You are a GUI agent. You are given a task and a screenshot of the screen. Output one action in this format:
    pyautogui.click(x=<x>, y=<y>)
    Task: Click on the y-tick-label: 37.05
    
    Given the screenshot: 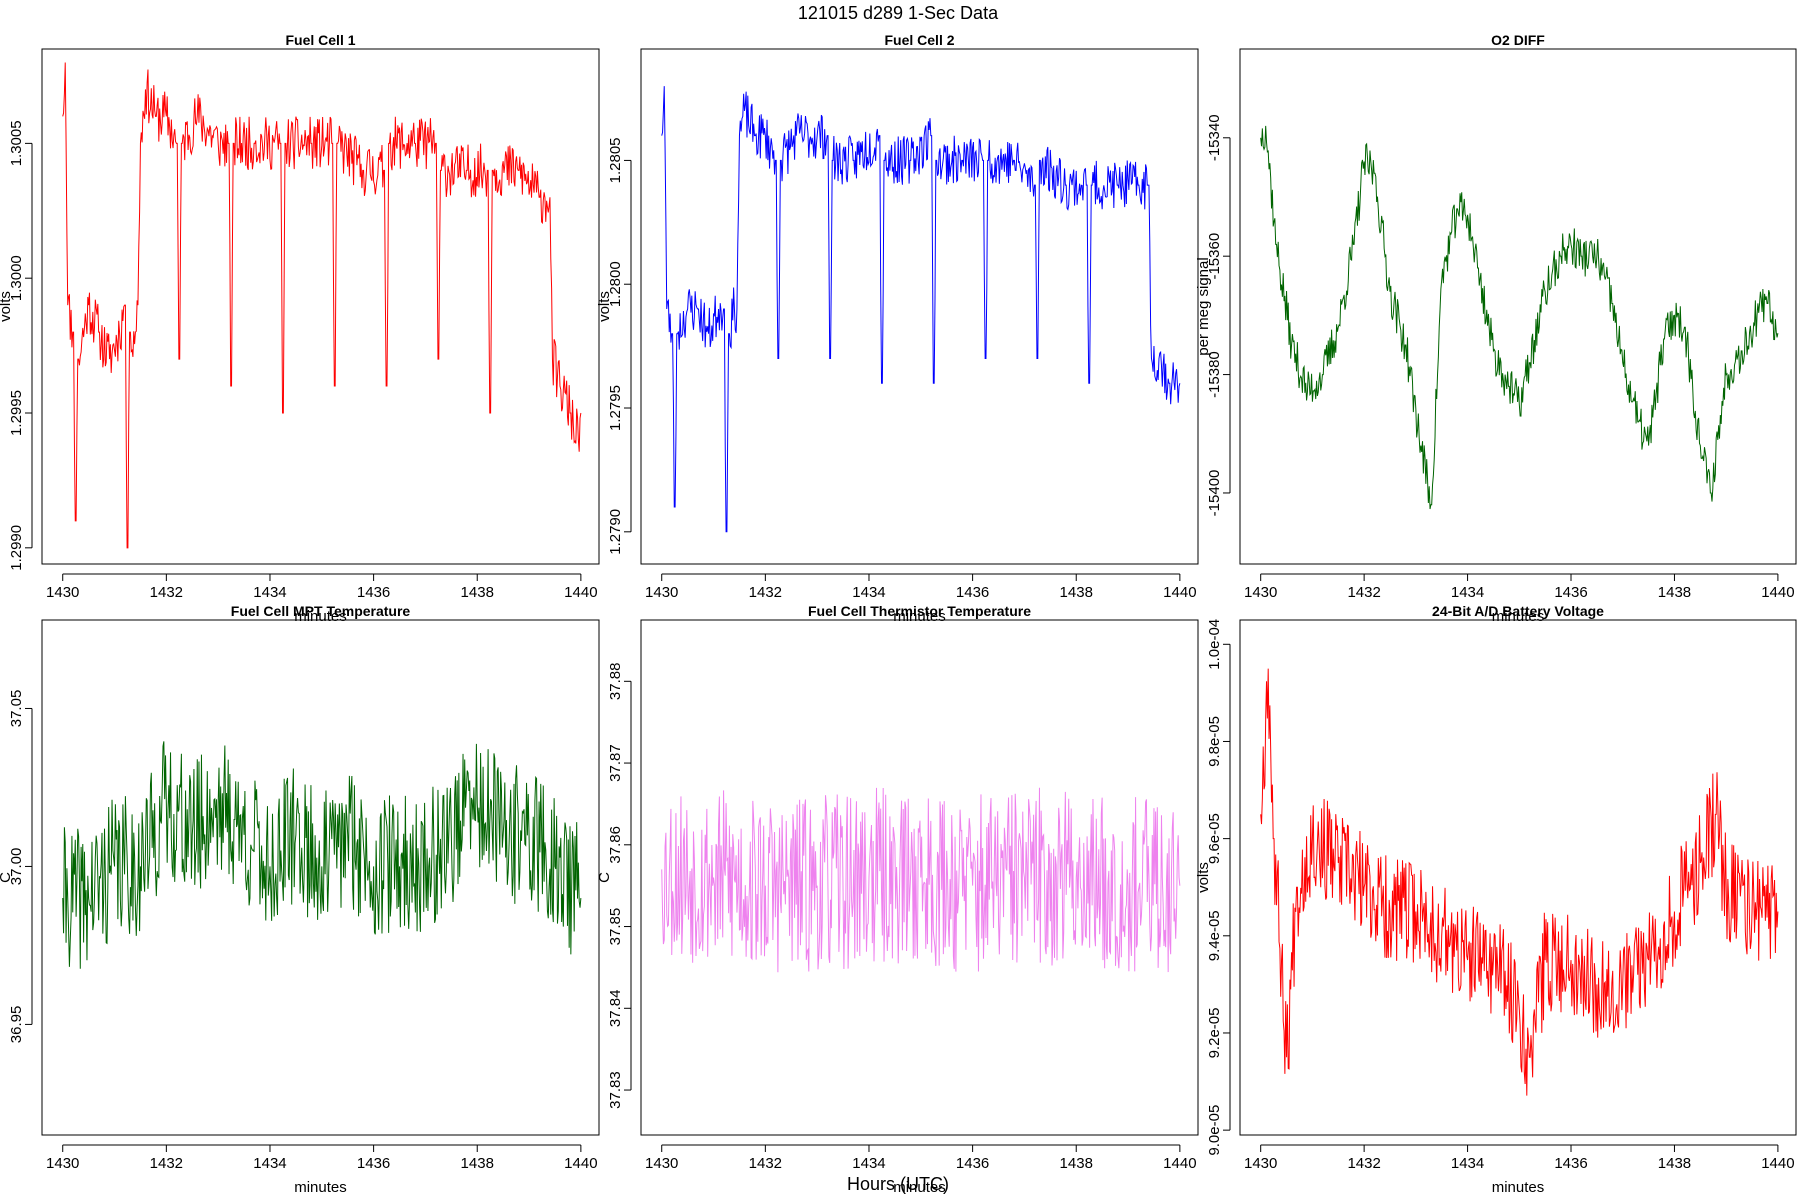 What is the action you would take?
    pyautogui.click(x=16, y=709)
    